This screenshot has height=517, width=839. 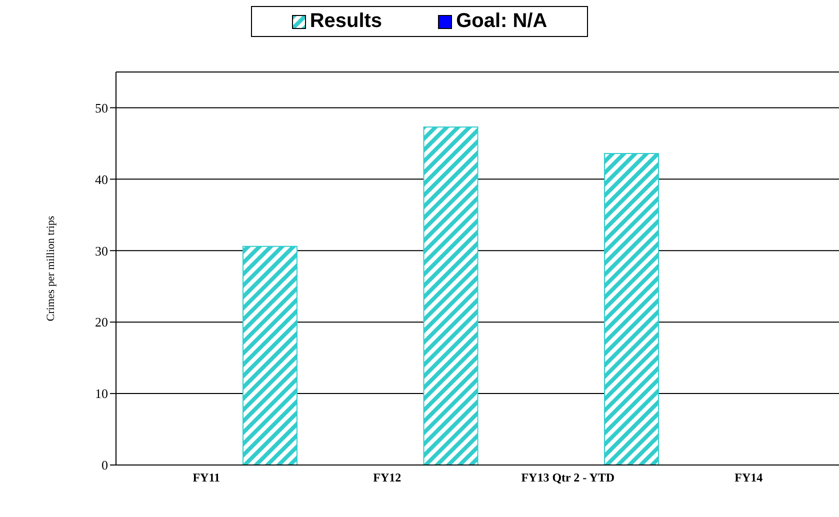 I want to click on y-tick-label: 30, so click(x=101, y=250).